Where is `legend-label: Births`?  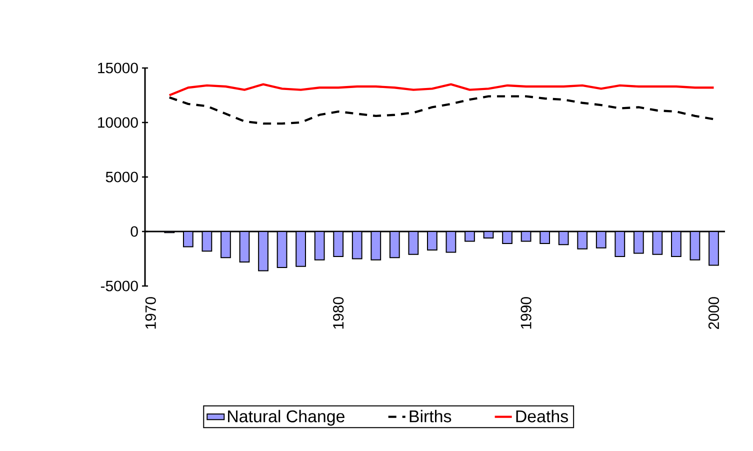 legend-label: Births is located at coordinates (431, 416).